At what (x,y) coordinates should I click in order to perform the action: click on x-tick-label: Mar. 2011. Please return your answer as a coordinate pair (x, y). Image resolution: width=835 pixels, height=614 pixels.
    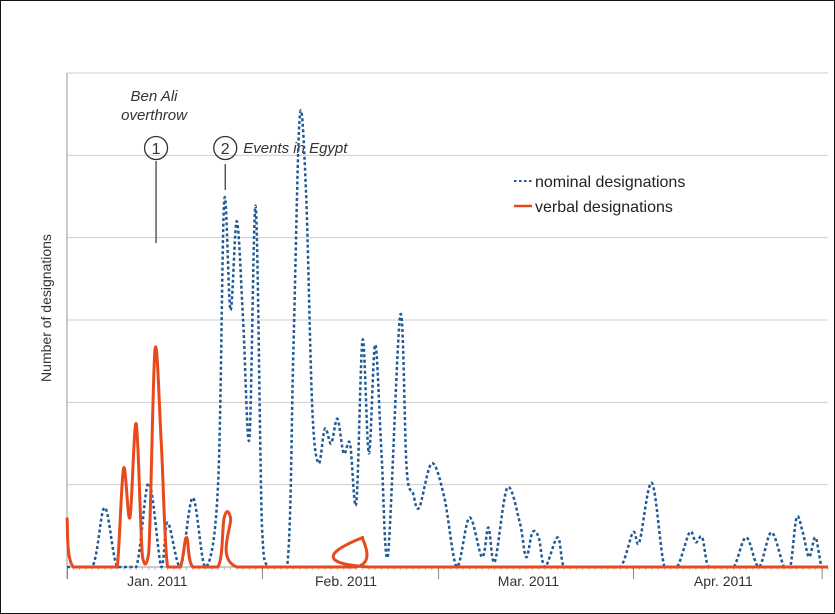
    Looking at the image, I should click on (528, 581).